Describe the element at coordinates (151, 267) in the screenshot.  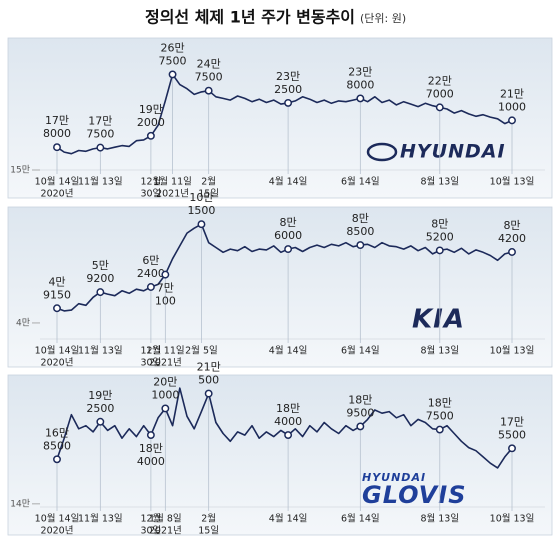
I see `annotation-label: 6만 2400` at that location.